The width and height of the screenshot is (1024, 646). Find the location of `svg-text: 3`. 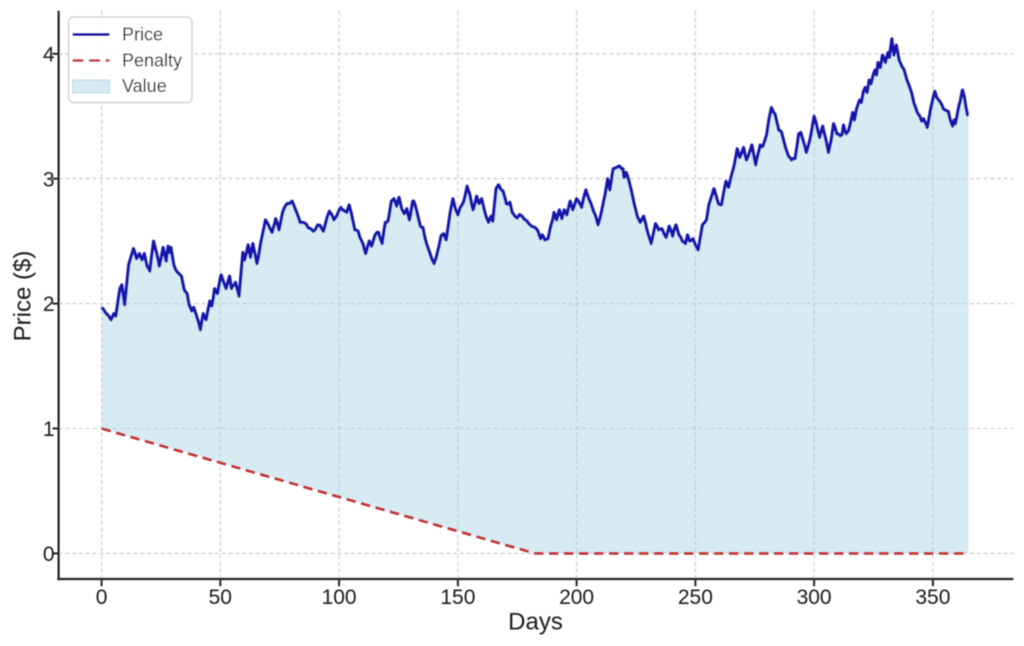

svg-text: 3 is located at coordinates (49, 179).